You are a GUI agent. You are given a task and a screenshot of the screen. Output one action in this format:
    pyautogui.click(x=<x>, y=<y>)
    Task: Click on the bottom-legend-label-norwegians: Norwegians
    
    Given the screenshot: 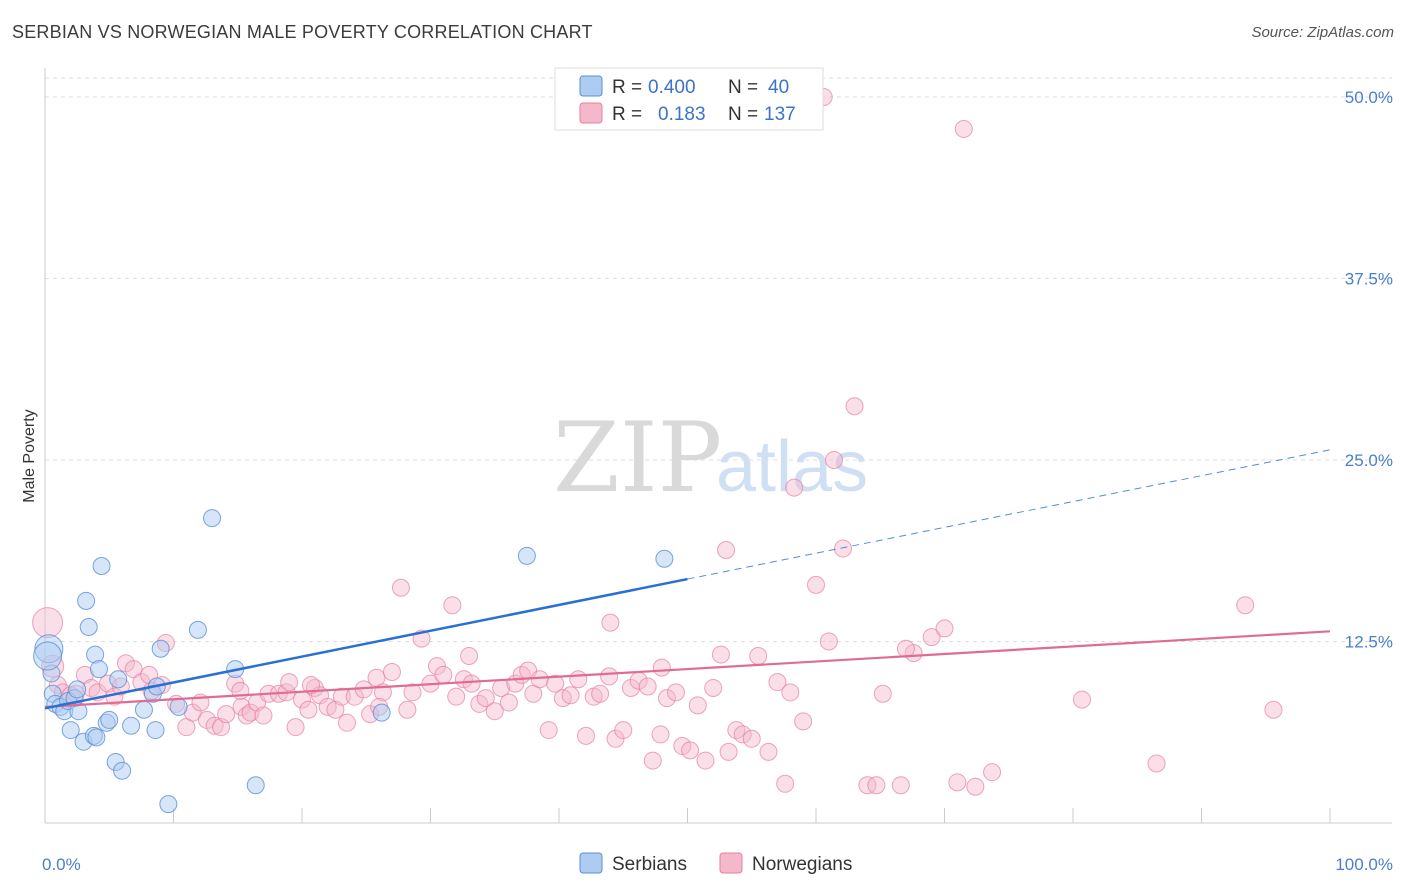 What is the action you would take?
    pyautogui.click(x=802, y=864)
    